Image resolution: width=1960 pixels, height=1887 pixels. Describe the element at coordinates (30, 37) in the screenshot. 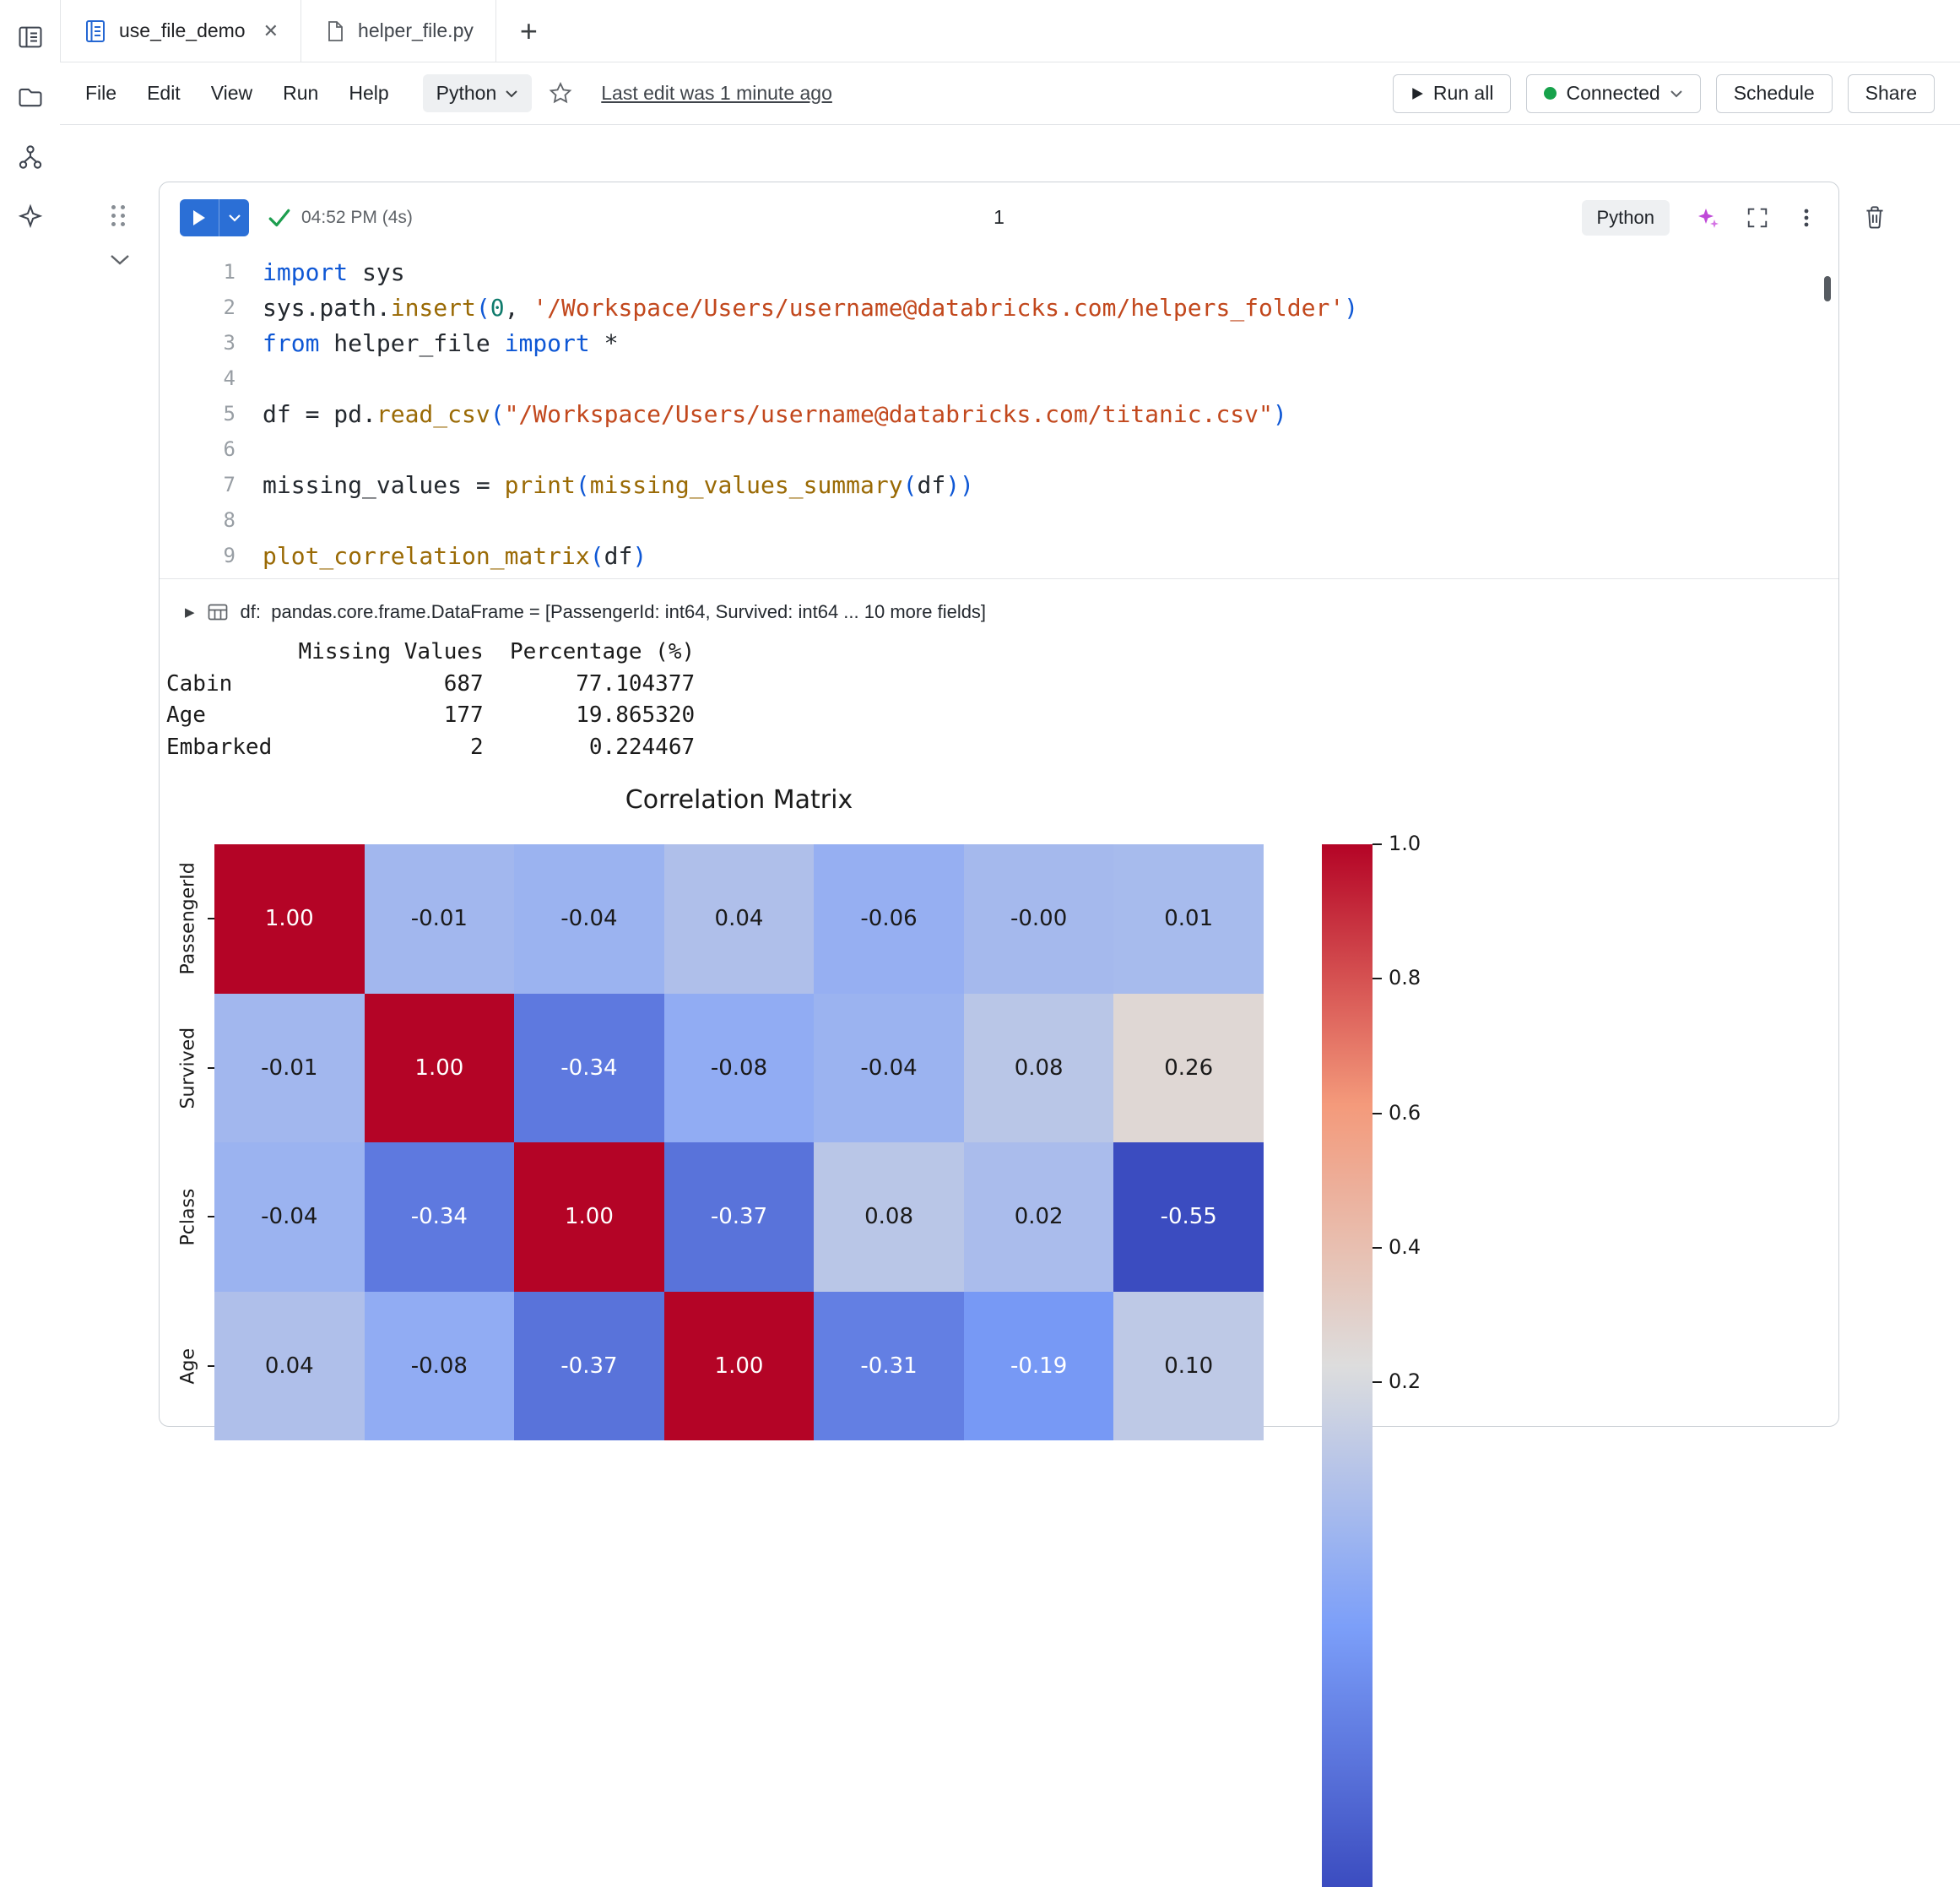

I see `workspace-panel-icon` at that location.